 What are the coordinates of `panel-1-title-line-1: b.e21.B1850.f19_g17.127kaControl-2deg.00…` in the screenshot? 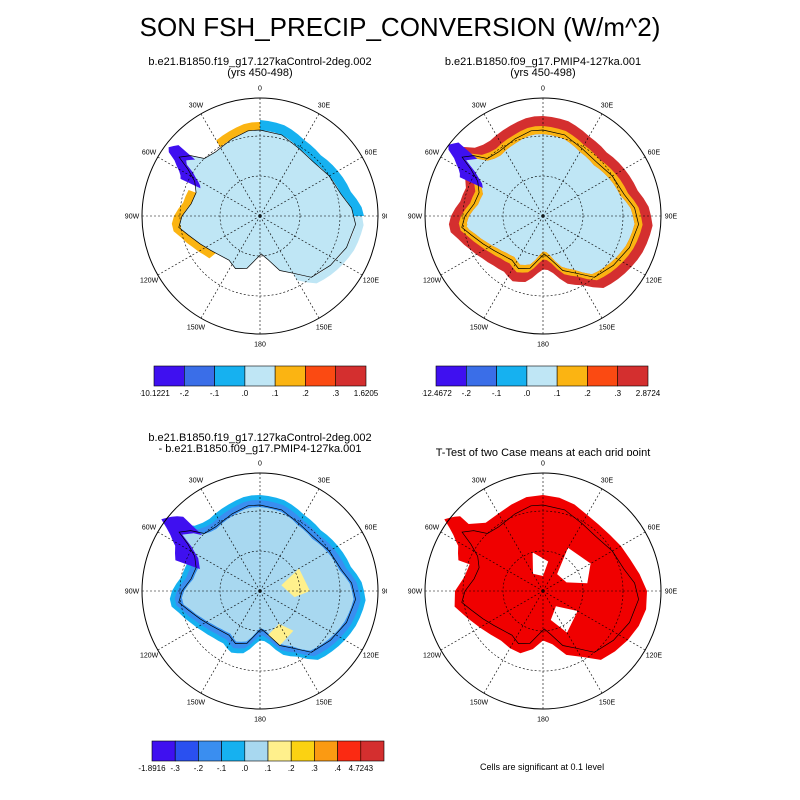 It's located at (260, 62).